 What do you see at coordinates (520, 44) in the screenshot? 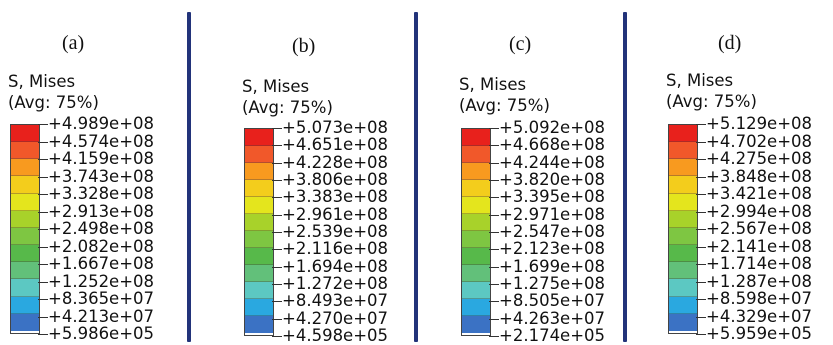
I see `panel-label: (c)` at bounding box center [520, 44].